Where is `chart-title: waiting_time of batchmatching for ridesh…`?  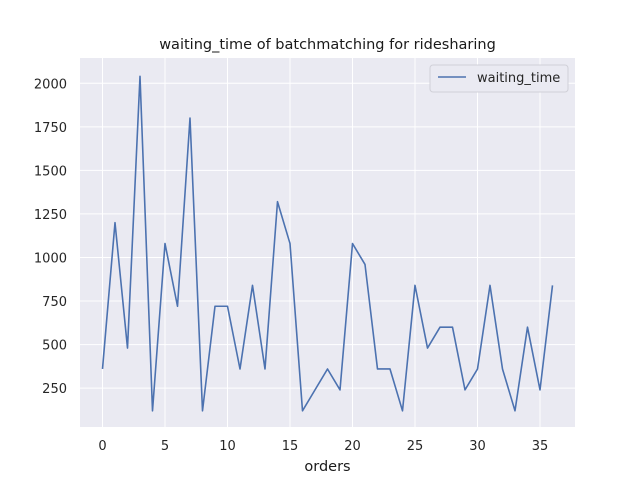 chart-title: waiting_time of batchmatching for ridesh… is located at coordinates (327, 45).